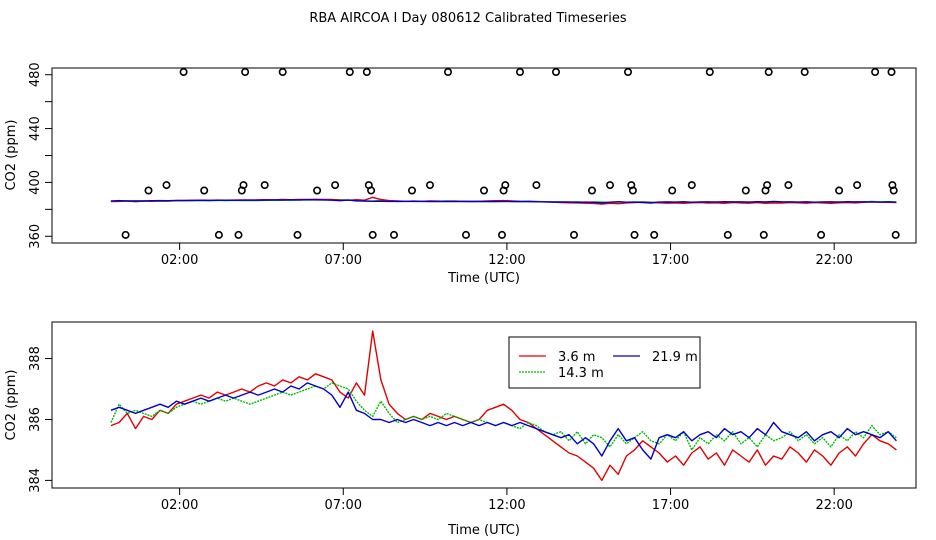 The width and height of the screenshot is (936, 540). I want to click on bottom-x-axis: 02:00 07:00 12:00 17:00 22:00, so click(507, 500).